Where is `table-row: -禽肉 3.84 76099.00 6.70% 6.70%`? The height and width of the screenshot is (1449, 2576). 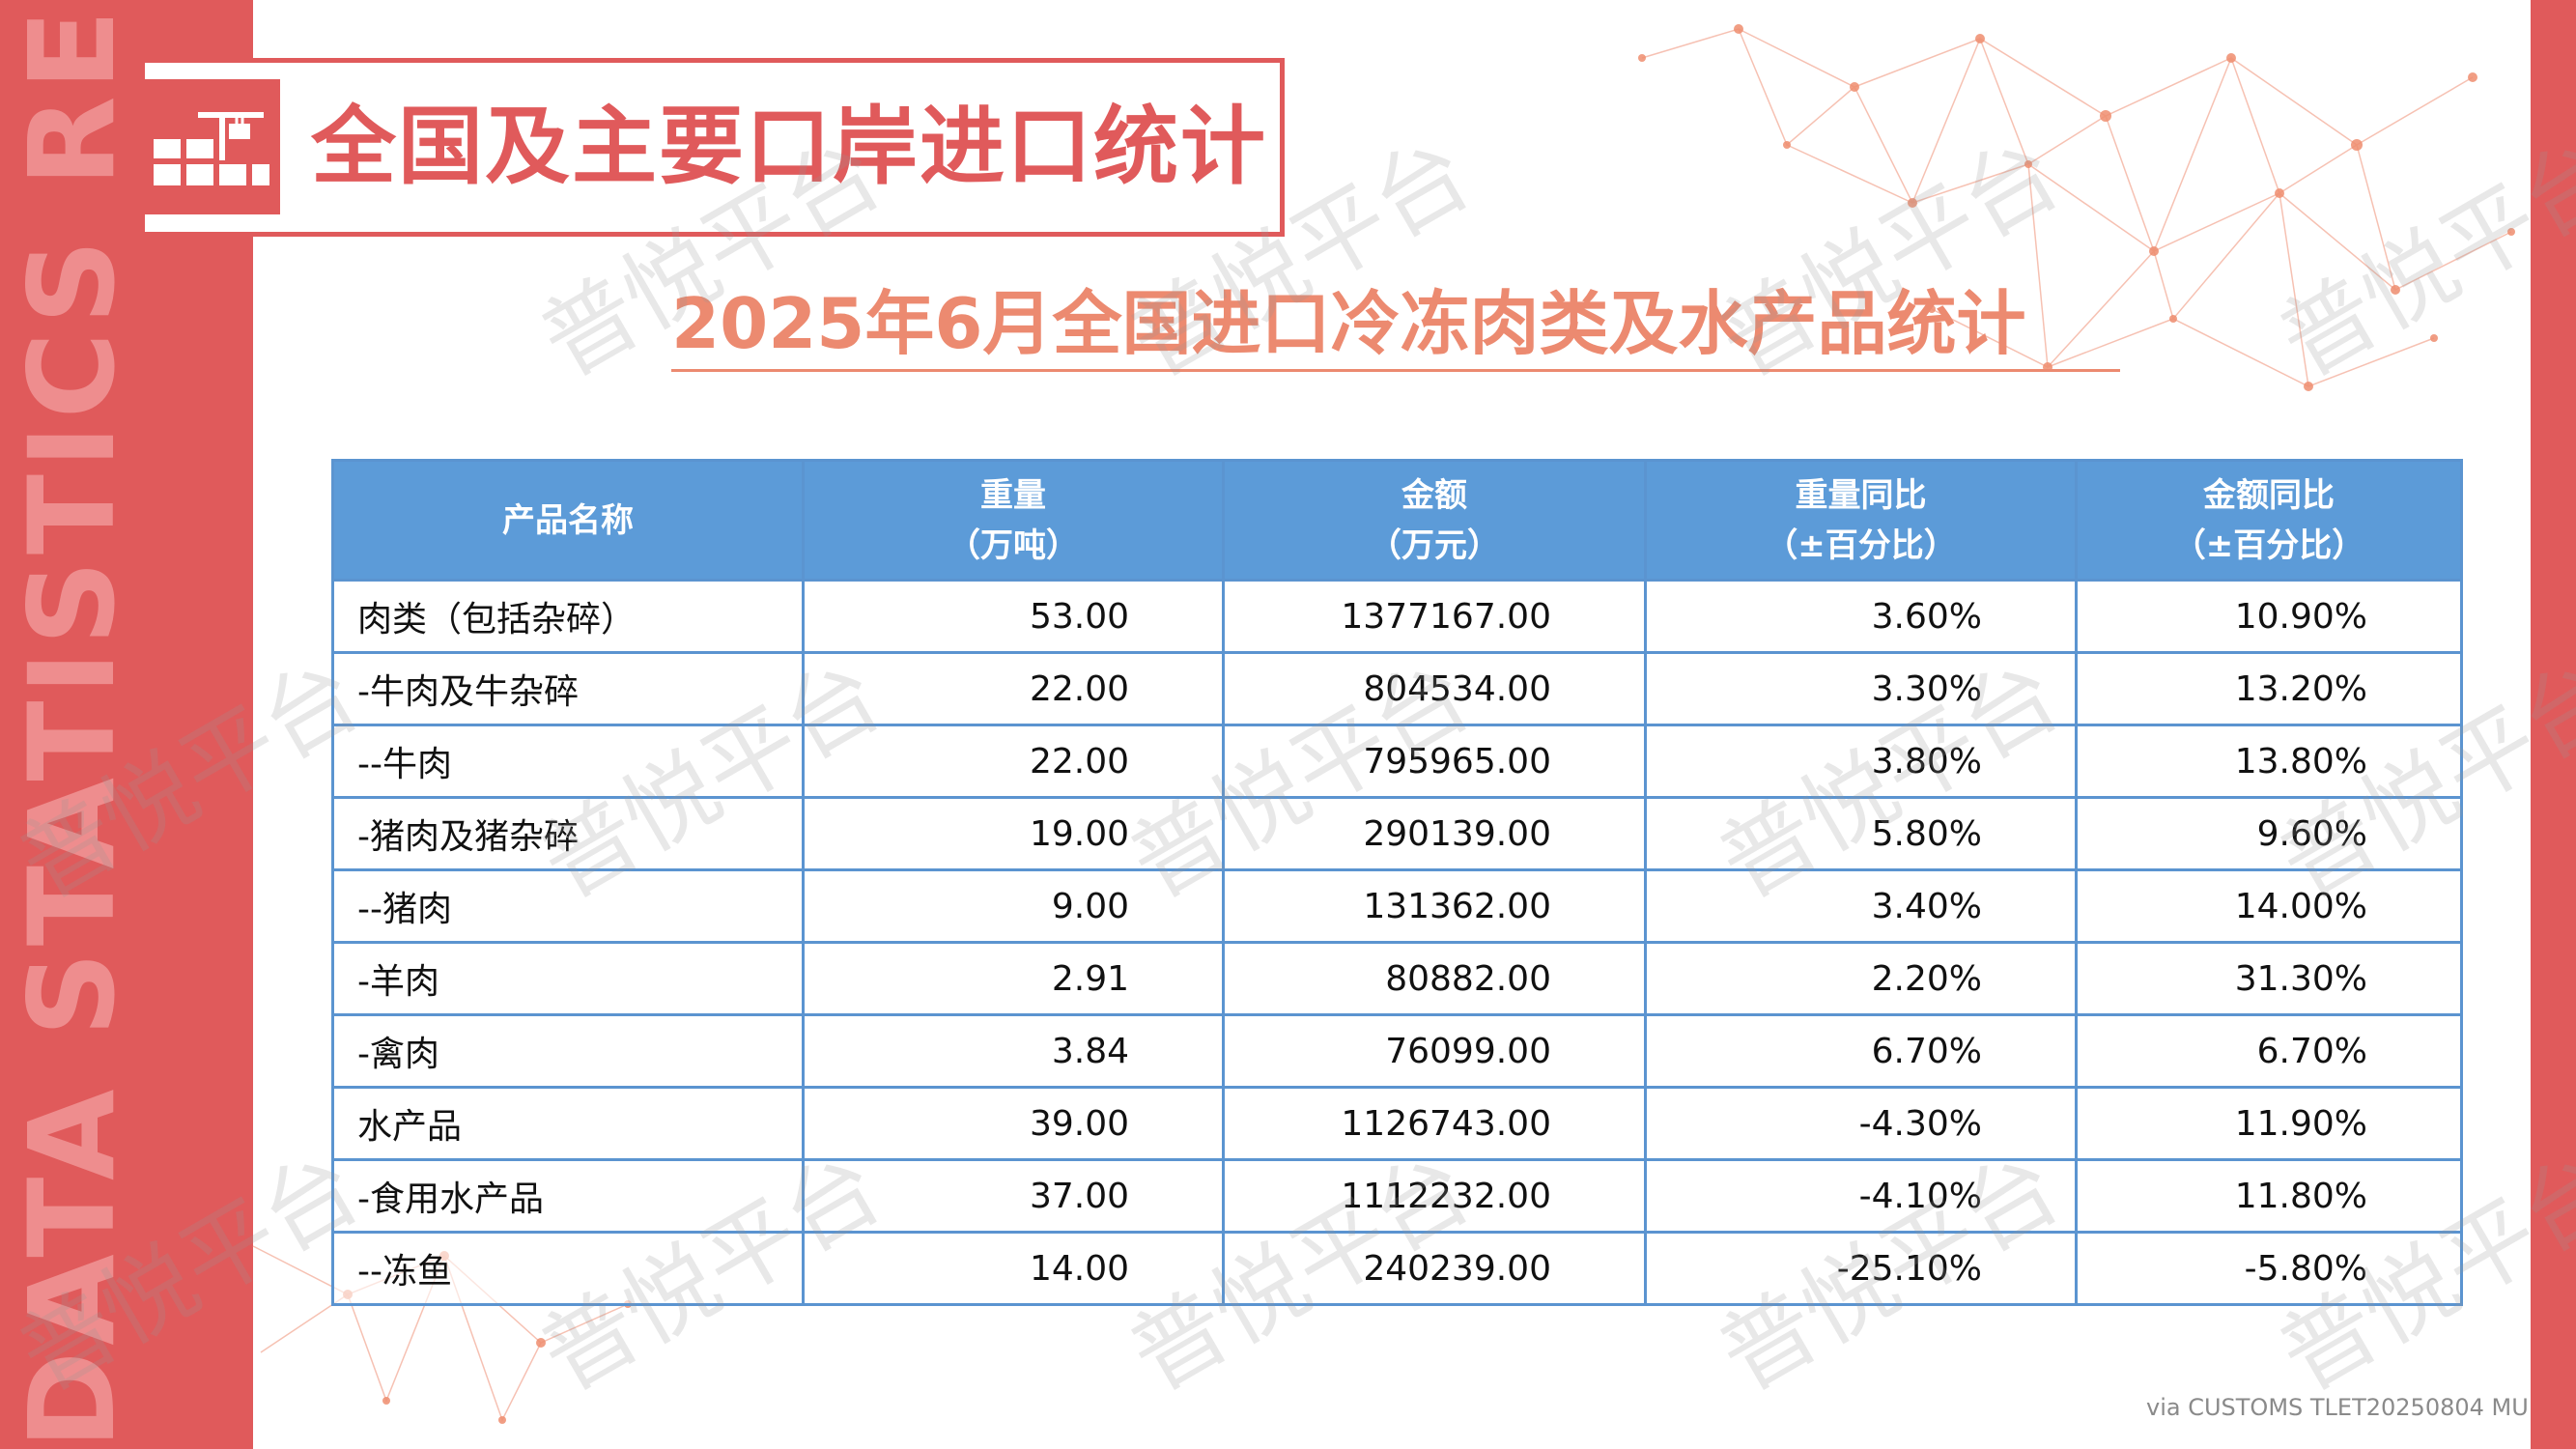 table-row: -禽肉 3.84 76099.00 6.70% 6.70% is located at coordinates (1397, 1051).